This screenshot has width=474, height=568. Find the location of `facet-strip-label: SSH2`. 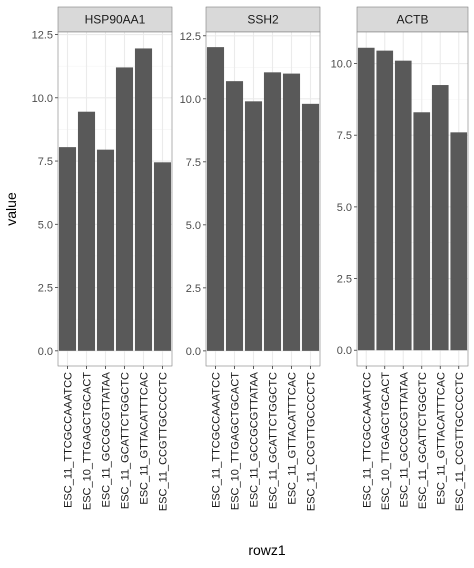

facet-strip-label: SSH2 is located at coordinates (263, 20).